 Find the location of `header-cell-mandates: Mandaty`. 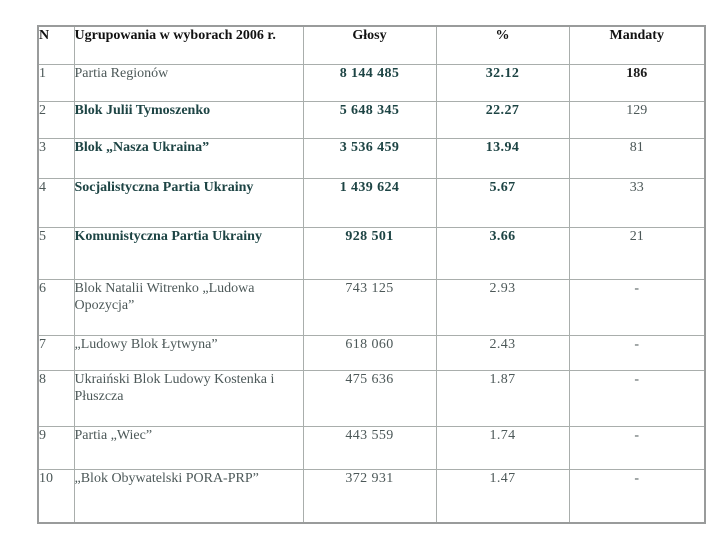

header-cell-mandates: Mandaty is located at coordinates (637, 45).